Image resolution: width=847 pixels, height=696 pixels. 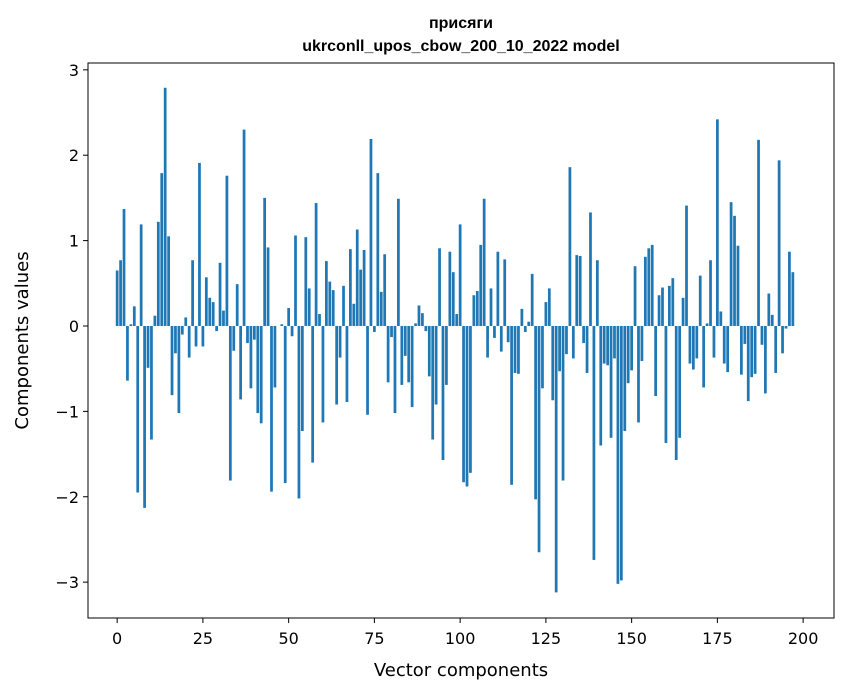 I want to click on x-axis-ticks: 0 25 50 75 100 125 150 175 200, so click(x=465, y=633).